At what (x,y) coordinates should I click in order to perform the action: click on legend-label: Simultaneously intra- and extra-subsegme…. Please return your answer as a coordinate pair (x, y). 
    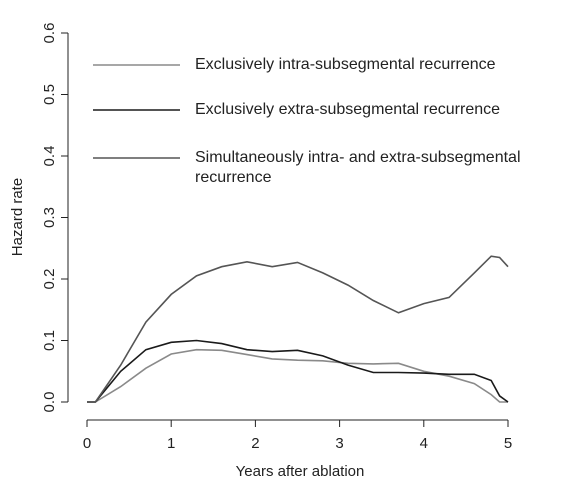
    Looking at the image, I should click on (358, 167).